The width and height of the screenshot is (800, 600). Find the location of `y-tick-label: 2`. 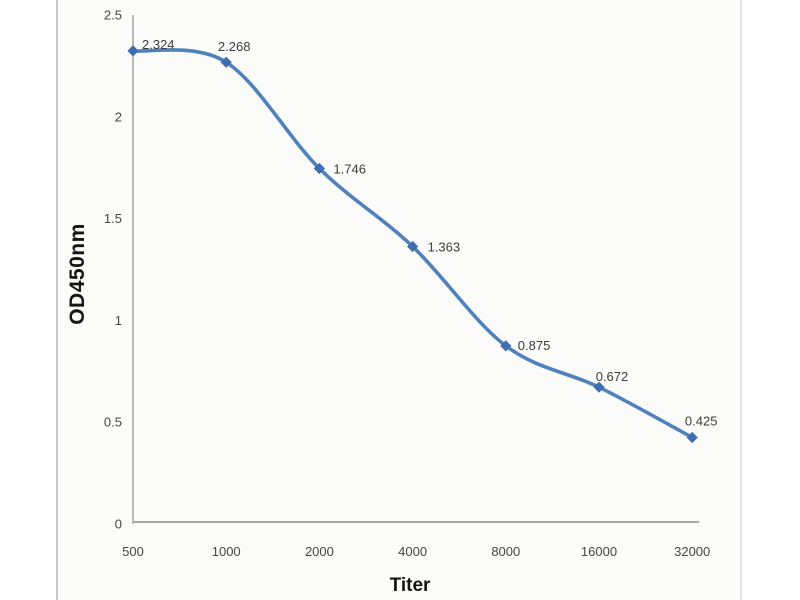

y-tick-label: 2 is located at coordinates (118, 116).